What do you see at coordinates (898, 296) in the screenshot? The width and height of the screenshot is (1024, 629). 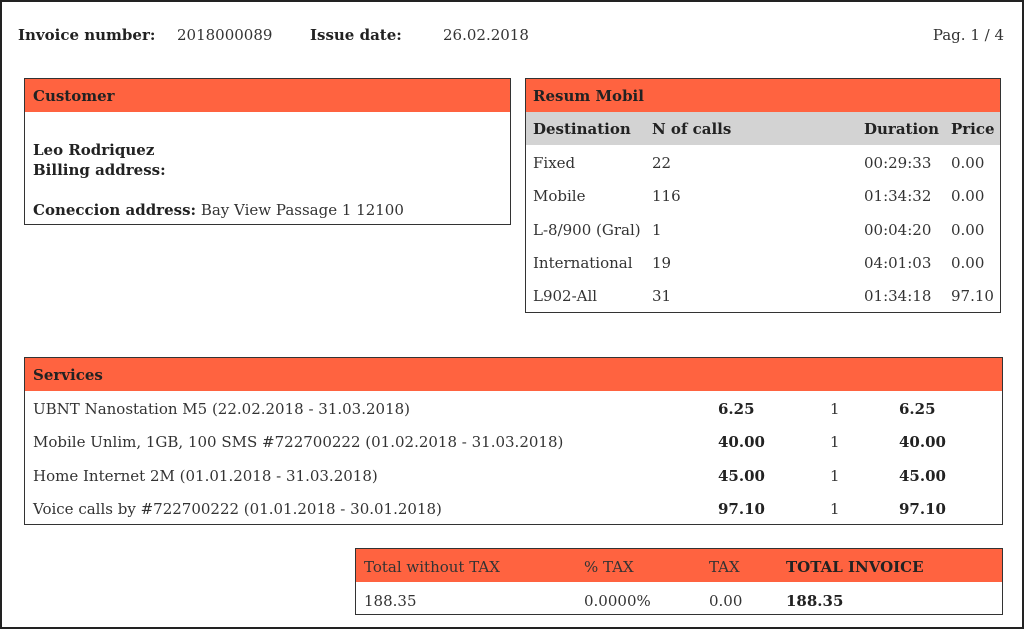 I see `cell: 01:34:18` at bounding box center [898, 296].